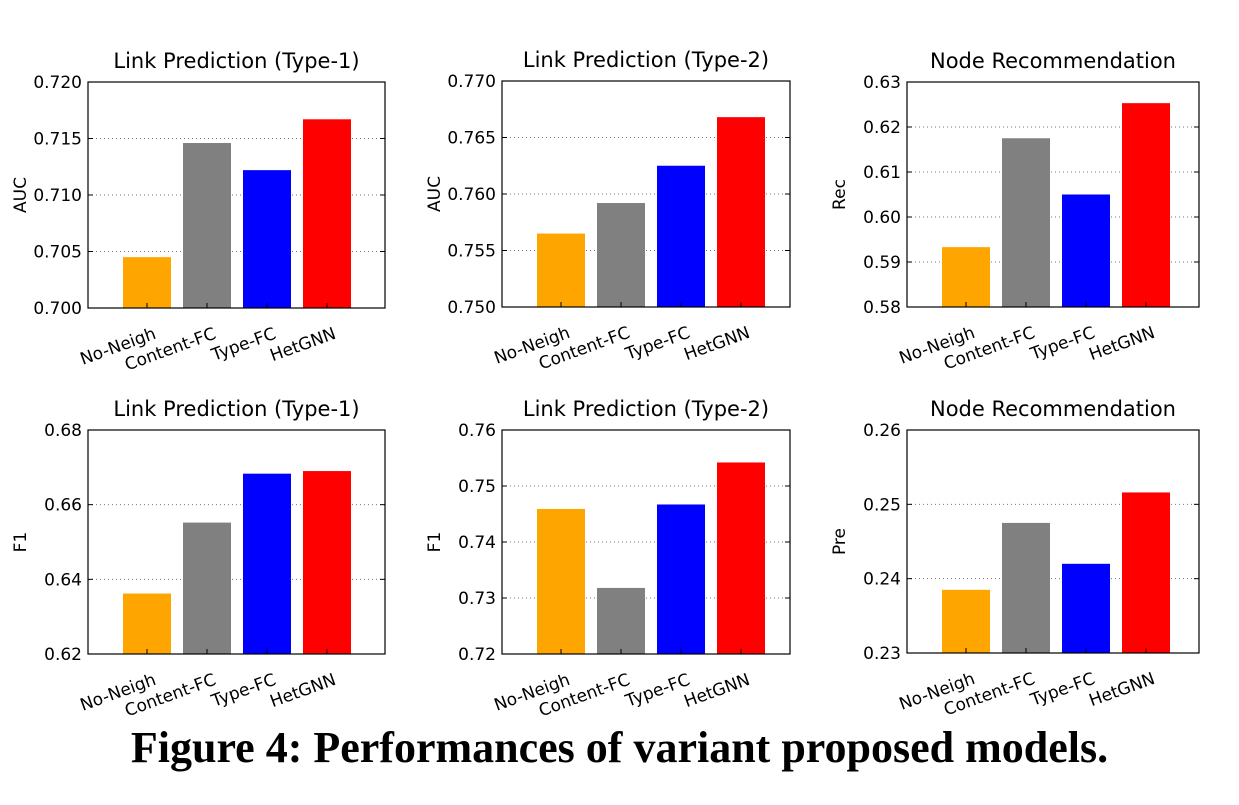 Image resolution: width=1239 pixels, height=805 pixels. I want to click on chart-2-bar-type-fc, so click(681, 236).